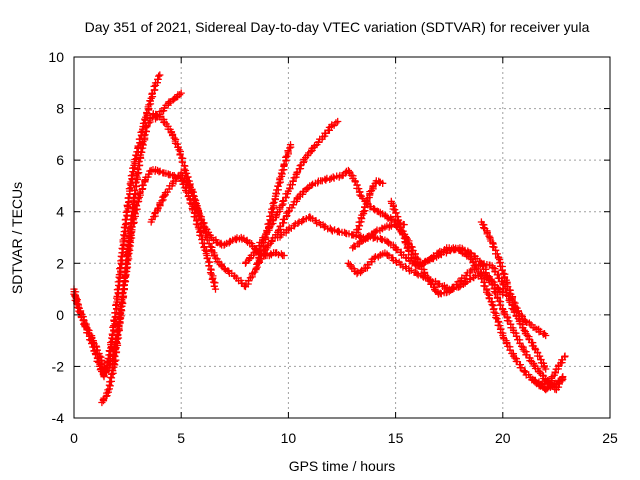 The width and height of the screenshot is (640, 480). Describe the element at coordinates (60, 160) in the screenshot. I see `y-tick-label: 6` at that location.